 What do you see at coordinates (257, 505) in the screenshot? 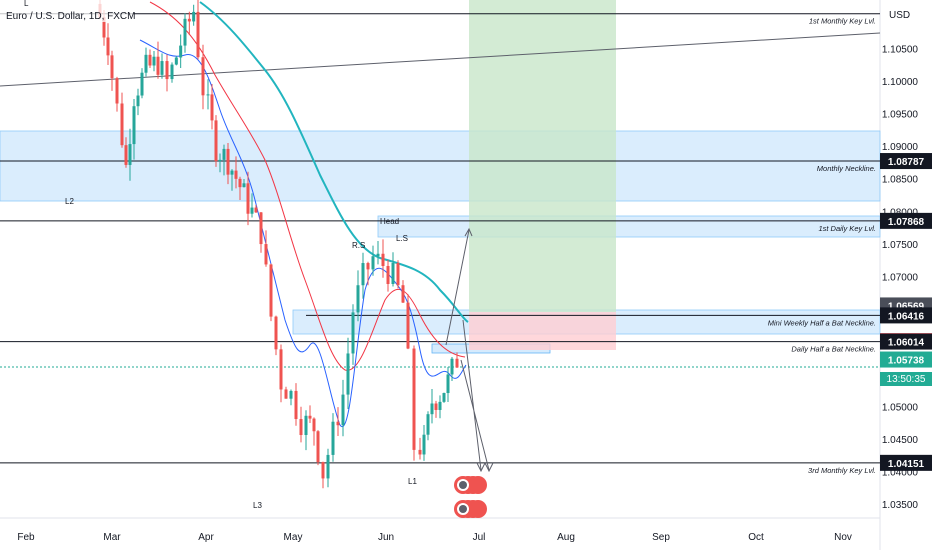
I see `annotation-l3: L3` at bounding box center [257, 505].